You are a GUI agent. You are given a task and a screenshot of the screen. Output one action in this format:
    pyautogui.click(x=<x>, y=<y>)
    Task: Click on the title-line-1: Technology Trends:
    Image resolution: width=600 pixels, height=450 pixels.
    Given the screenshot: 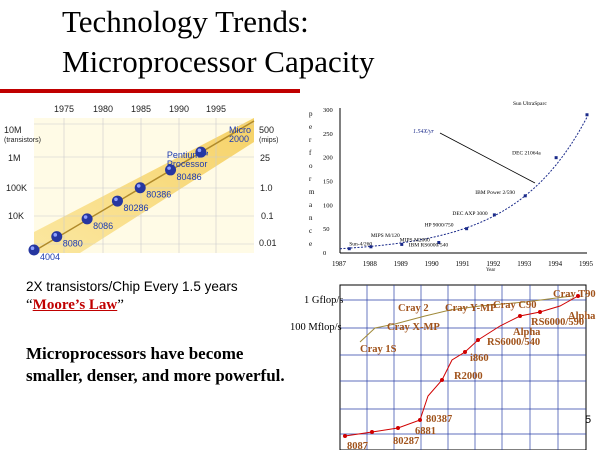 What is the action you would take?
    pyautogui.click(x=185, y=21)
    